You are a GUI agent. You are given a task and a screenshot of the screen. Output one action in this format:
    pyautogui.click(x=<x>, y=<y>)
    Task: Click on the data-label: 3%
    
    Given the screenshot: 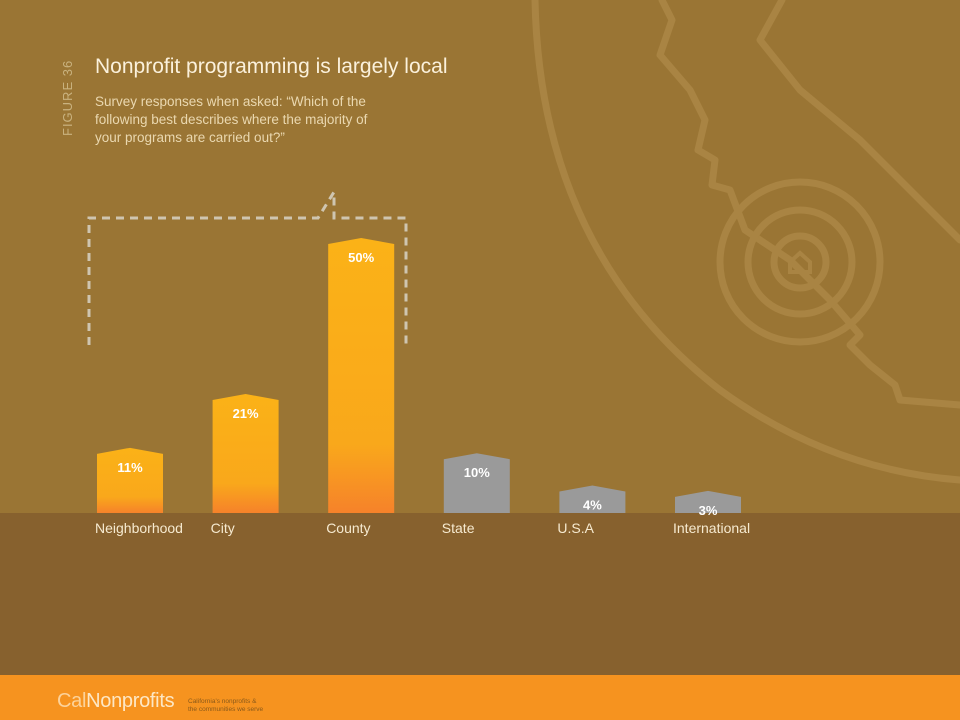 What is the action you would take?
    pyautogui.click(x=708, y=510)
    